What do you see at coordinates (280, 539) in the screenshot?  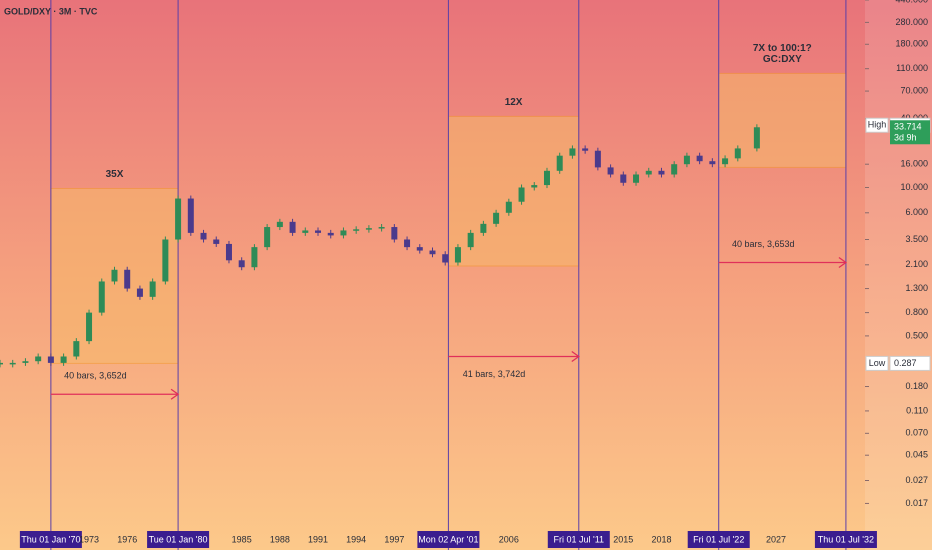 I see `x-tick-label: 1988` at bounding box center [280, 539].